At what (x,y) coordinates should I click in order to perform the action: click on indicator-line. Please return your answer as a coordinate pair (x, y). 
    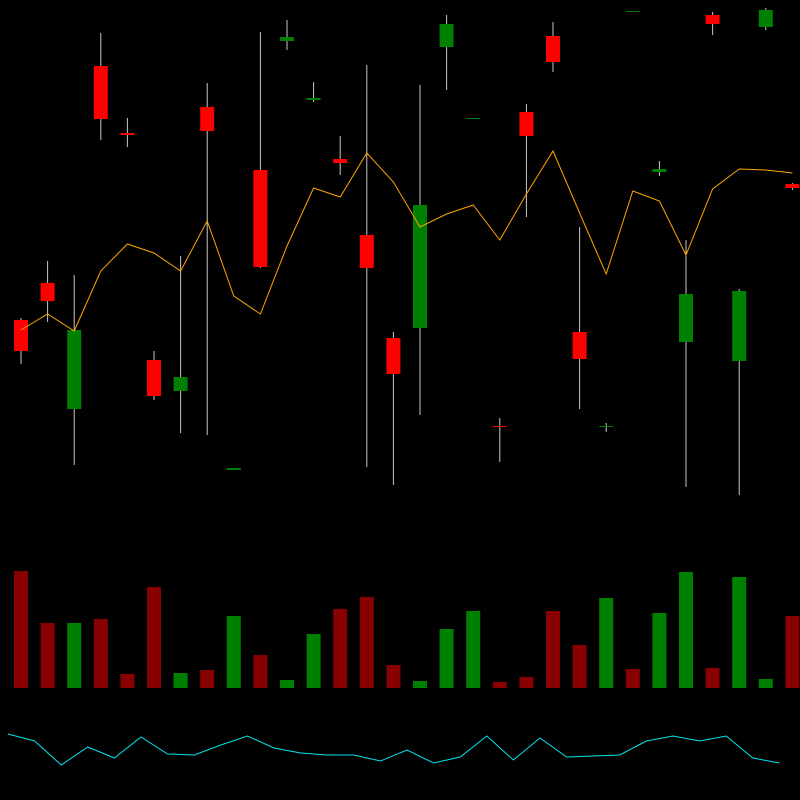
    Looking at the image, I should click on (393, 749).